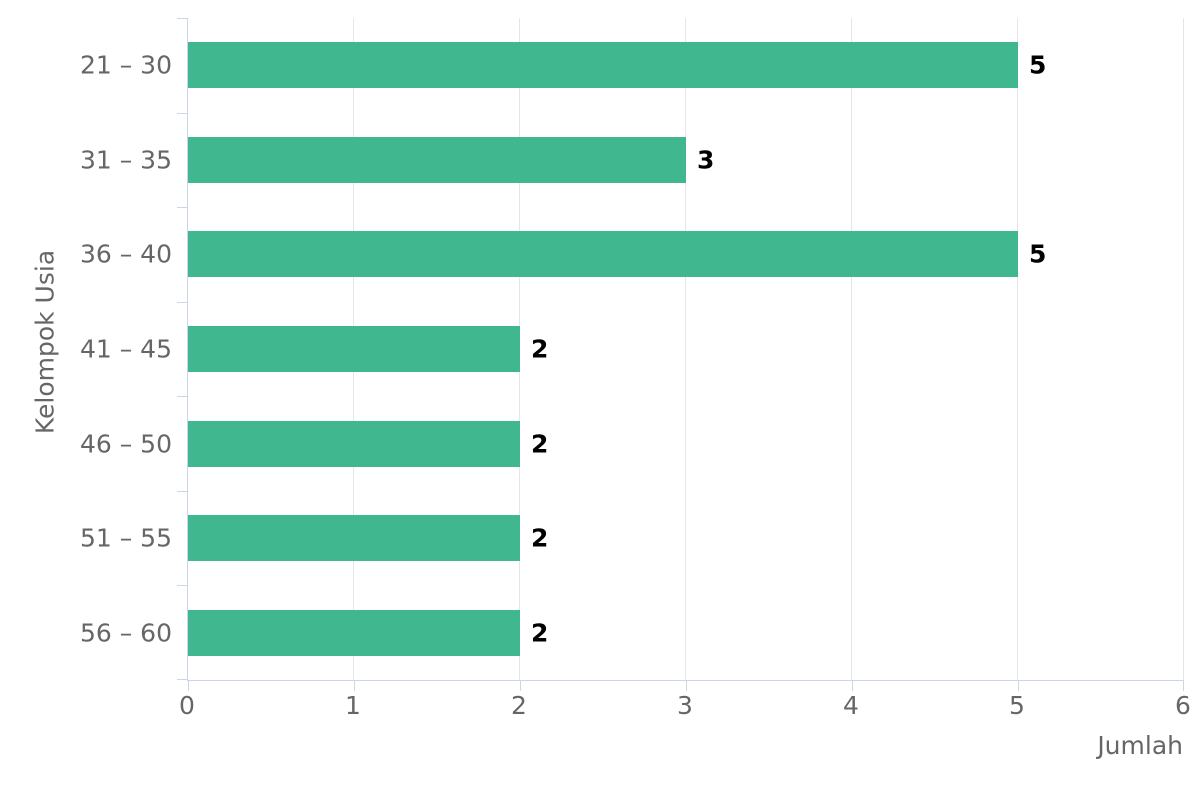  What do you see at coordinates (125, 633) in the screenshot?
I see `category-label: 56 – 60` at bounding box center [125, 633].